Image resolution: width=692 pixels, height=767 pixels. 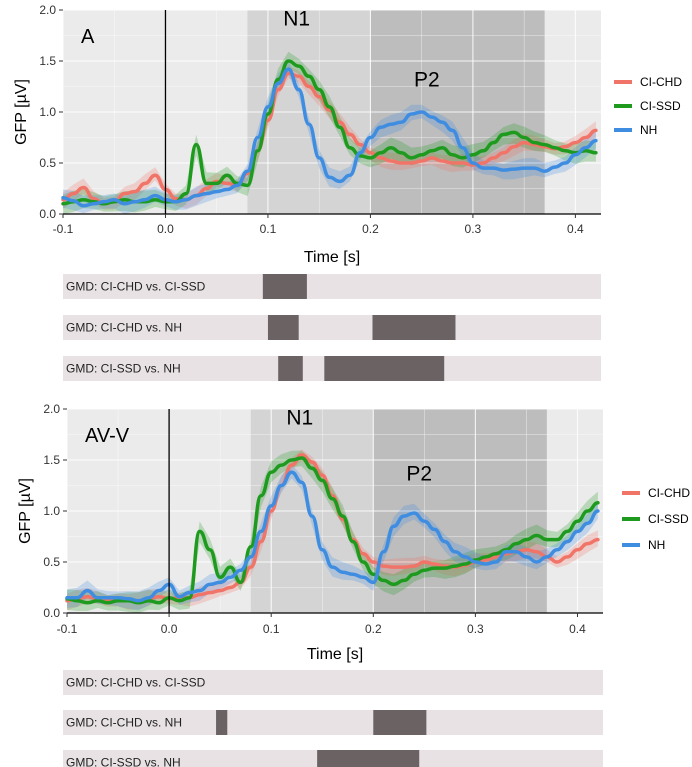 I want to click on ci-band-nh, so click(x=332, y=537).